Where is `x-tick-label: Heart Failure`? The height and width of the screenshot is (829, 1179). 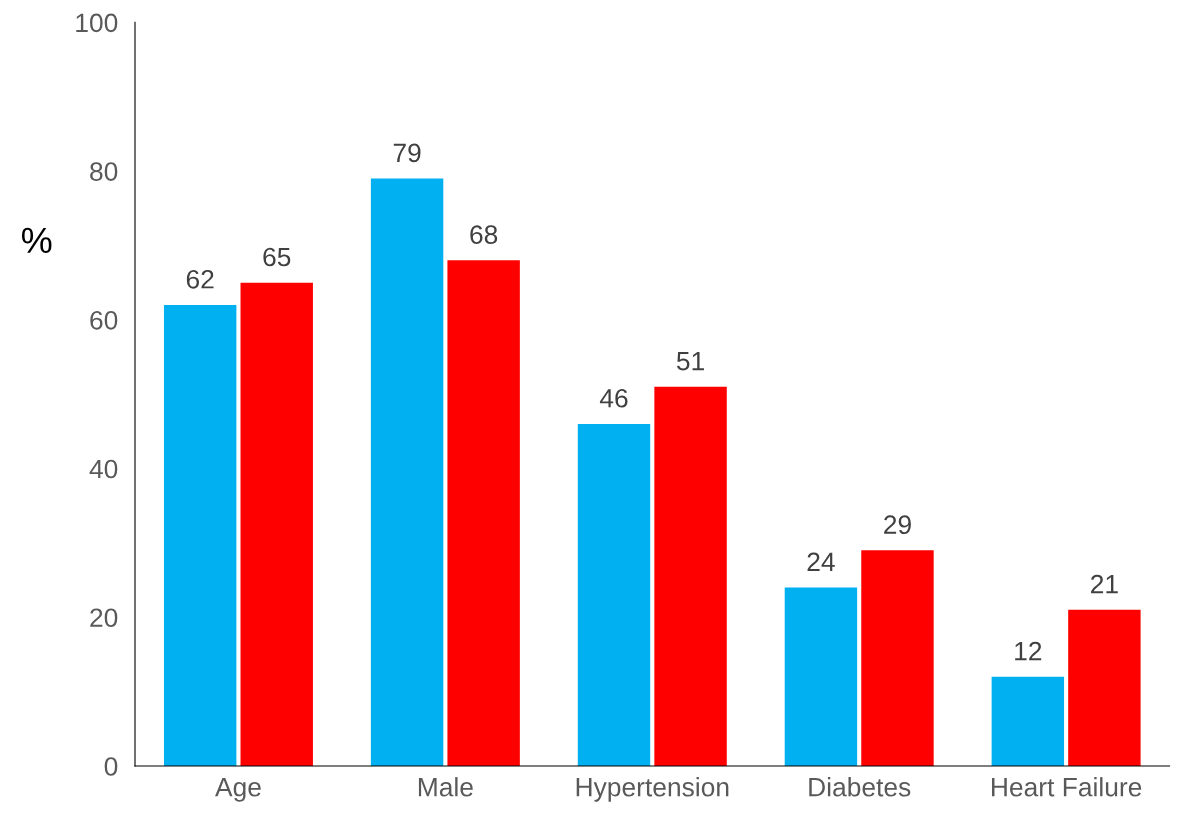
x-tick-label: Heart Failure is located at coordinates (1067, 787).